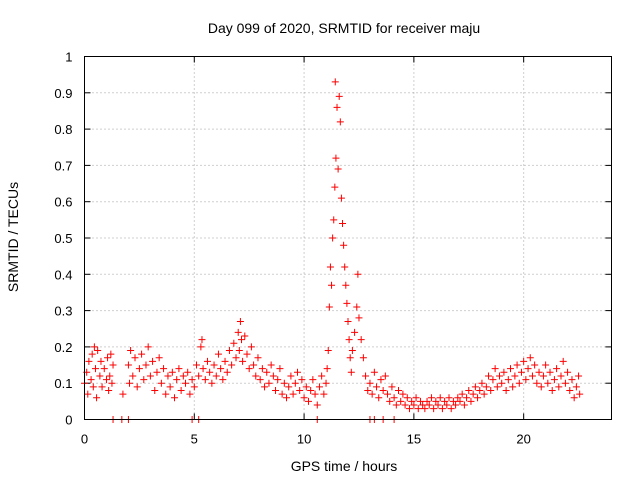 The width and height of the screenshot is (640, 480). I want to click on y-tick-label: 0.5, so click(63, 238).